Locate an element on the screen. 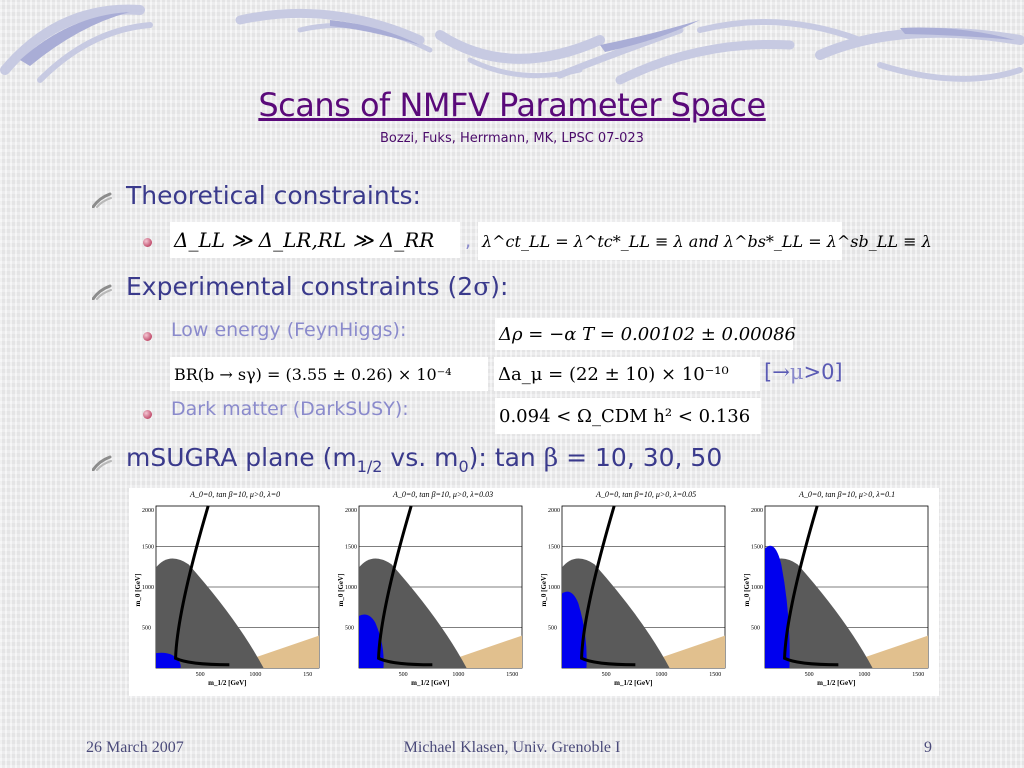  mu-symbol: μ is located at coordinates (796, 372).